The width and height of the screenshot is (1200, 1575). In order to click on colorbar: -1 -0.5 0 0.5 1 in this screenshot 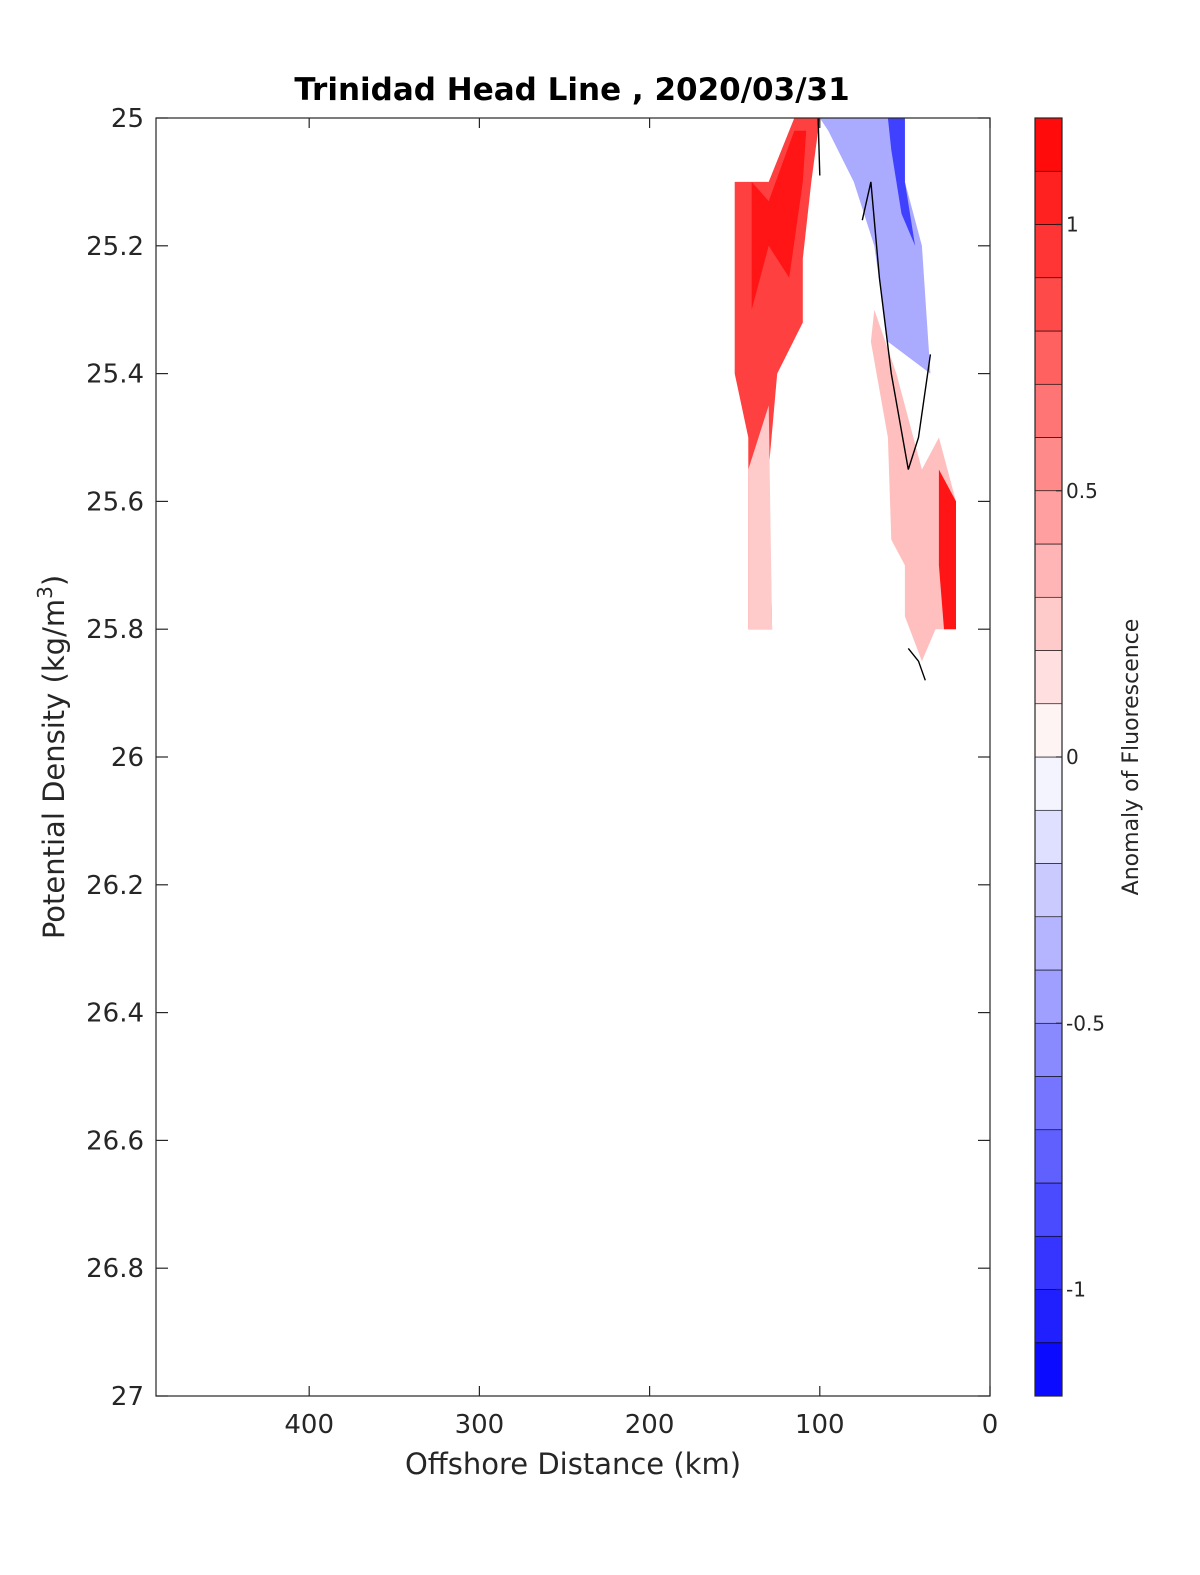, I will do `click(1069, 757)`.